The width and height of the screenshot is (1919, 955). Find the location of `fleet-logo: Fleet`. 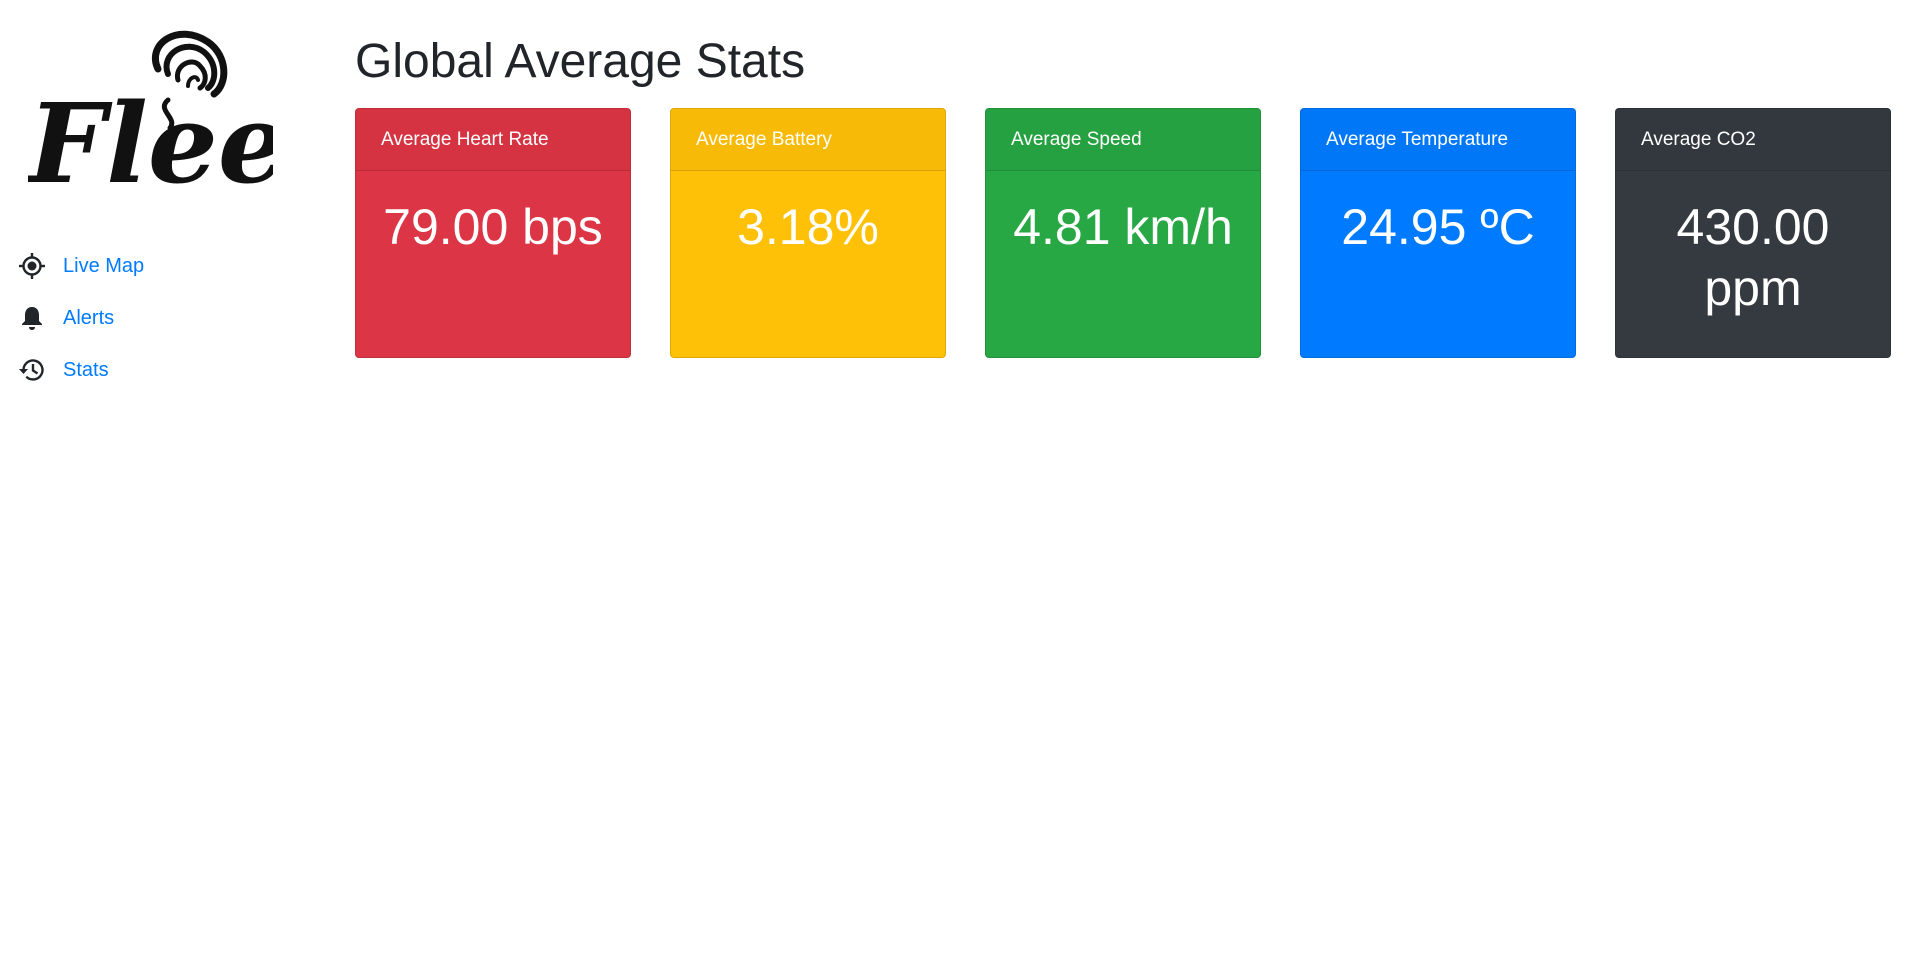

fleet-logo: Fleet is located at coordinates (182, 116).